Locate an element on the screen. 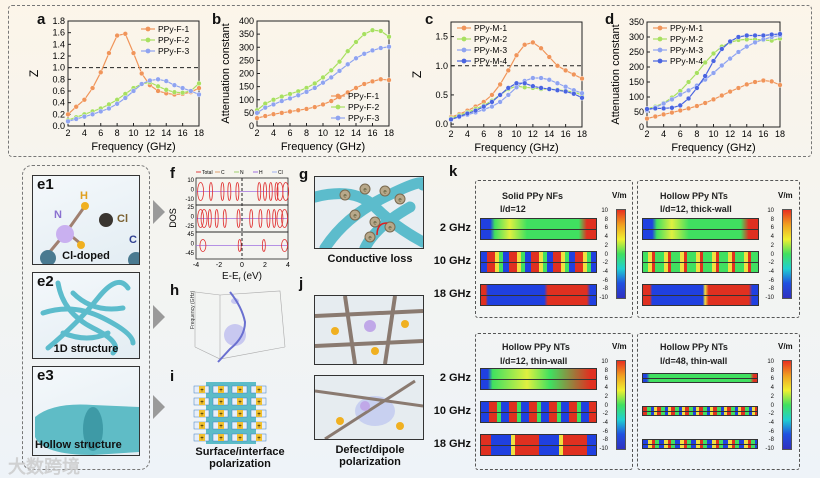  x-tick-label: 16 is located at coordinates (763, 134).